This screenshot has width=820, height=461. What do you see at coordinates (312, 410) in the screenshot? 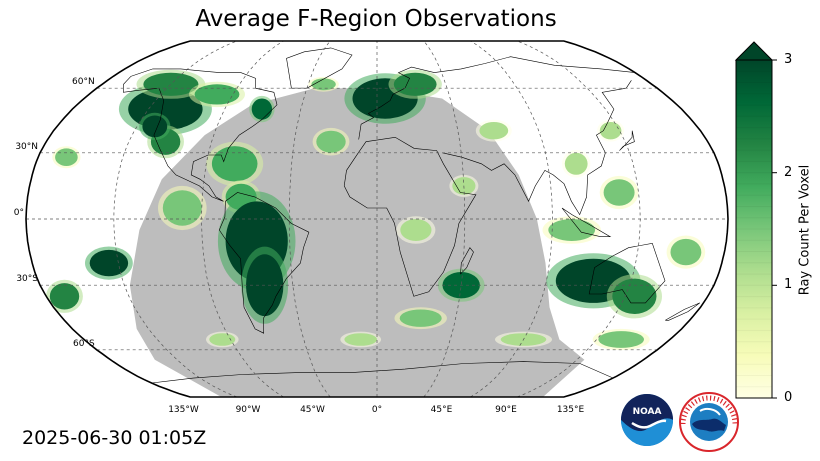
I see `lon-label: 45°W` at bounding box center [312, 410].